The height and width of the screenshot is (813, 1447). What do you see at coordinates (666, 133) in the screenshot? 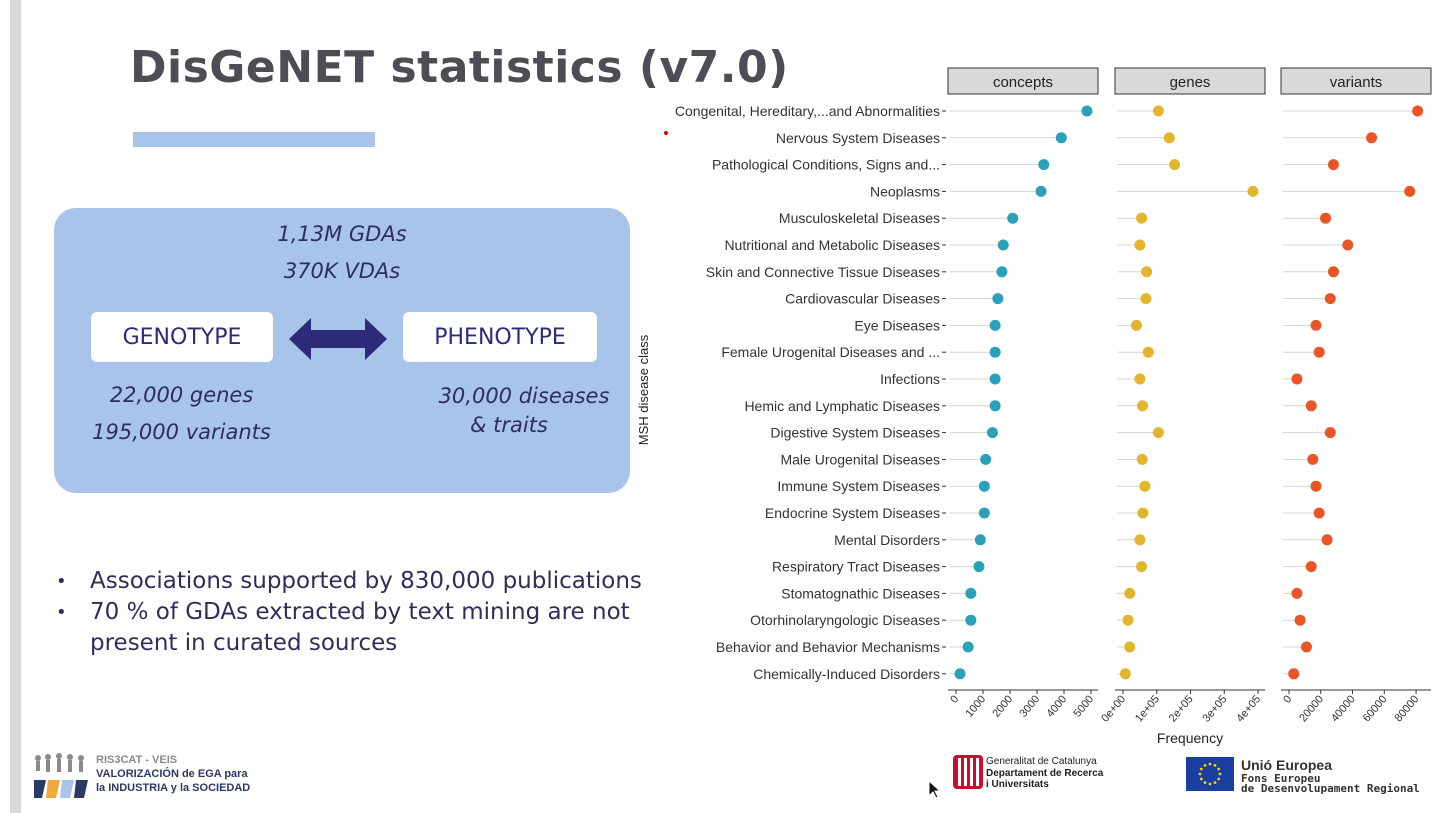
I see `laser-pointer-dot` at bounding box center [666, 133].